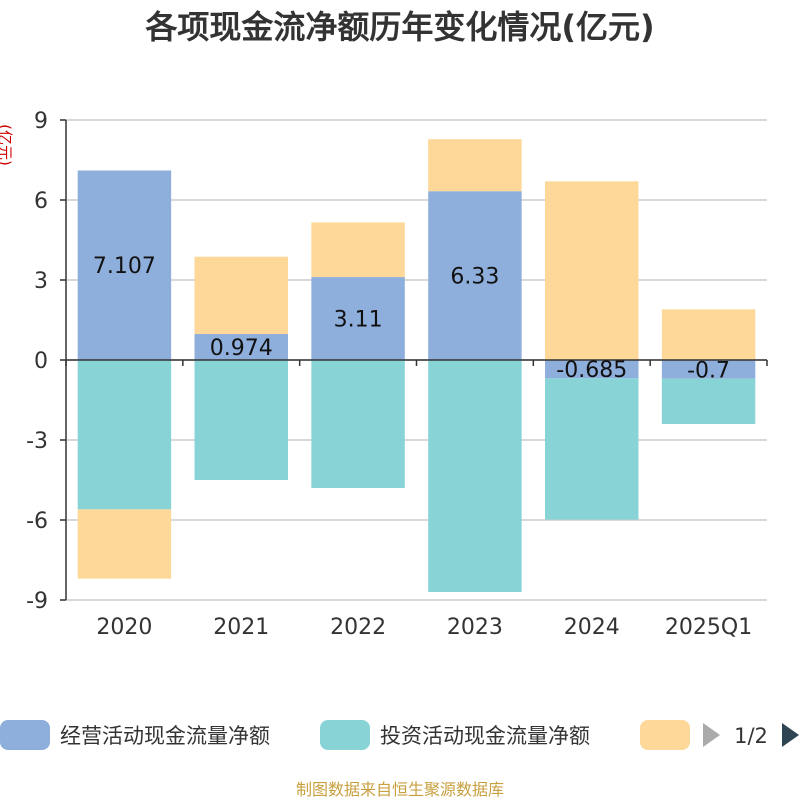  I want to click on source-note: 制图数据来自恒生聚源数据库, so click(400, 789).